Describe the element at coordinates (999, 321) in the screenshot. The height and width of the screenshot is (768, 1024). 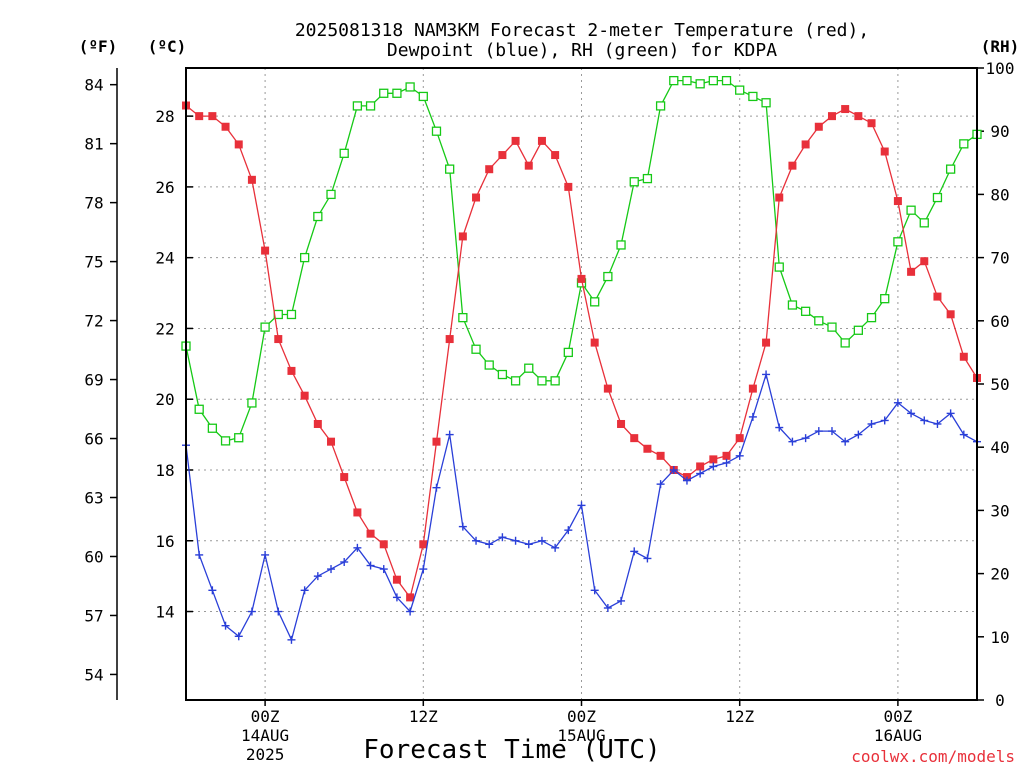
I see `rh-tick-label: 60` at that location.